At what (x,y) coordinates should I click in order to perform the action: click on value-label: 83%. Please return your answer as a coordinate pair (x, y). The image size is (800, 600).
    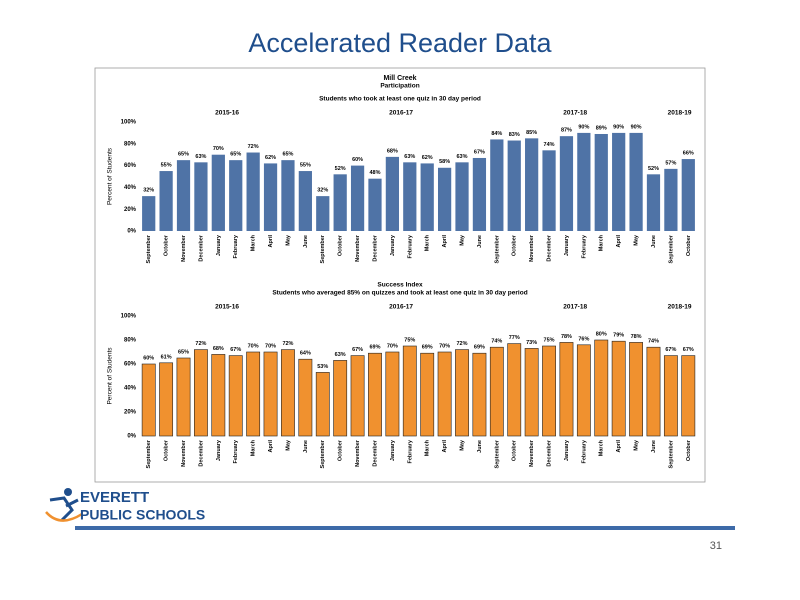
    Looking at the image, I should click on (514, 135).